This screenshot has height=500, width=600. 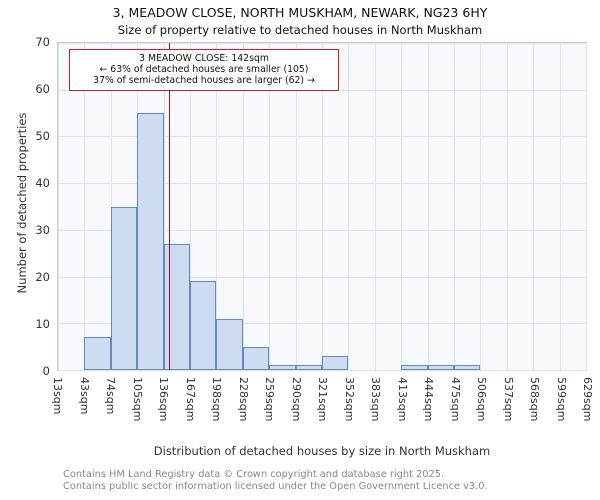 What do you see at coordinates (42, 277) in the screenshot?
I see `y-tick-label: 20` at bounding box center [42, 277].